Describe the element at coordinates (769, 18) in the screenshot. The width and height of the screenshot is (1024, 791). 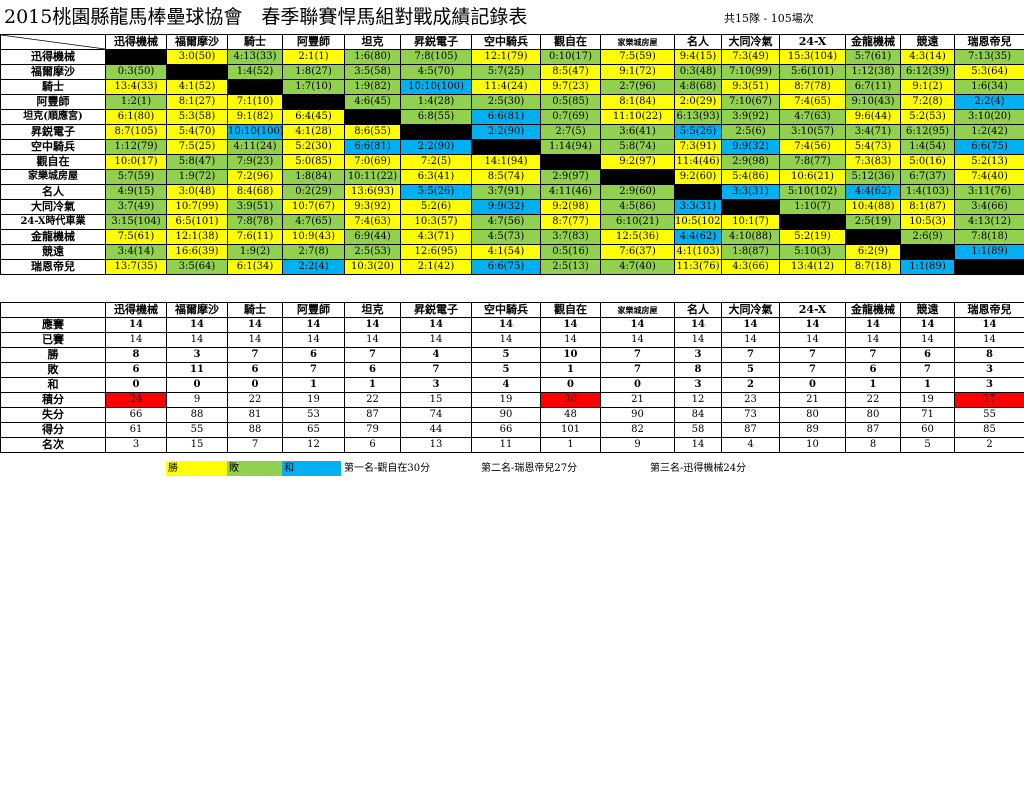
I see `total-games-label: 共15隊 - 105場次` at that location.